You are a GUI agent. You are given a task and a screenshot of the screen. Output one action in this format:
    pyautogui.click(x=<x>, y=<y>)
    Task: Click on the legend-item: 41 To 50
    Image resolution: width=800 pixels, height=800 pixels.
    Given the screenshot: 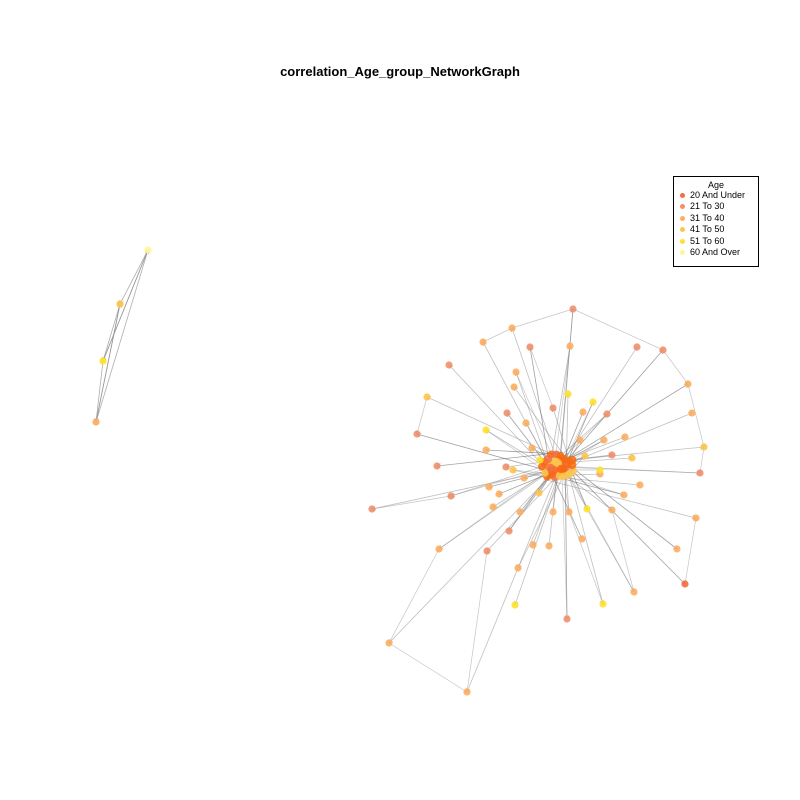 What is the action you would take?
    pyautogui.click(x=716, y=229)
    